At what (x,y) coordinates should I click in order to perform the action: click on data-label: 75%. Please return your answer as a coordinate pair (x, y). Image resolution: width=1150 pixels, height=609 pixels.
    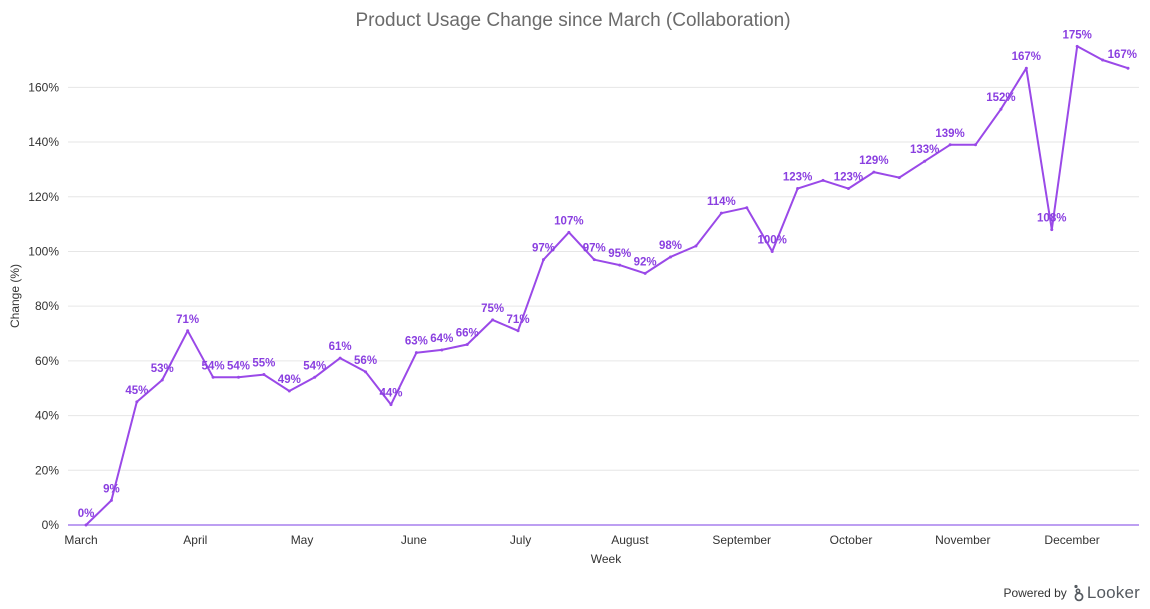
    Looking at the image, I should click on (492, 309).